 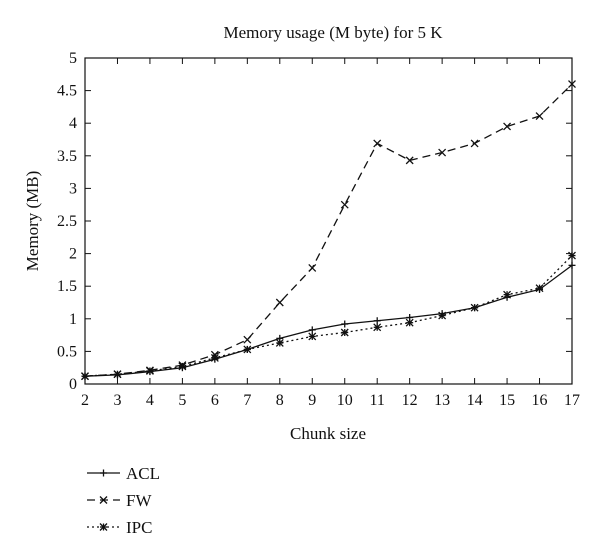 What do you see at coordinates (376, 400) in the screenshot?
I see `x-tick-label: 11` at bounding box center [376, 400].